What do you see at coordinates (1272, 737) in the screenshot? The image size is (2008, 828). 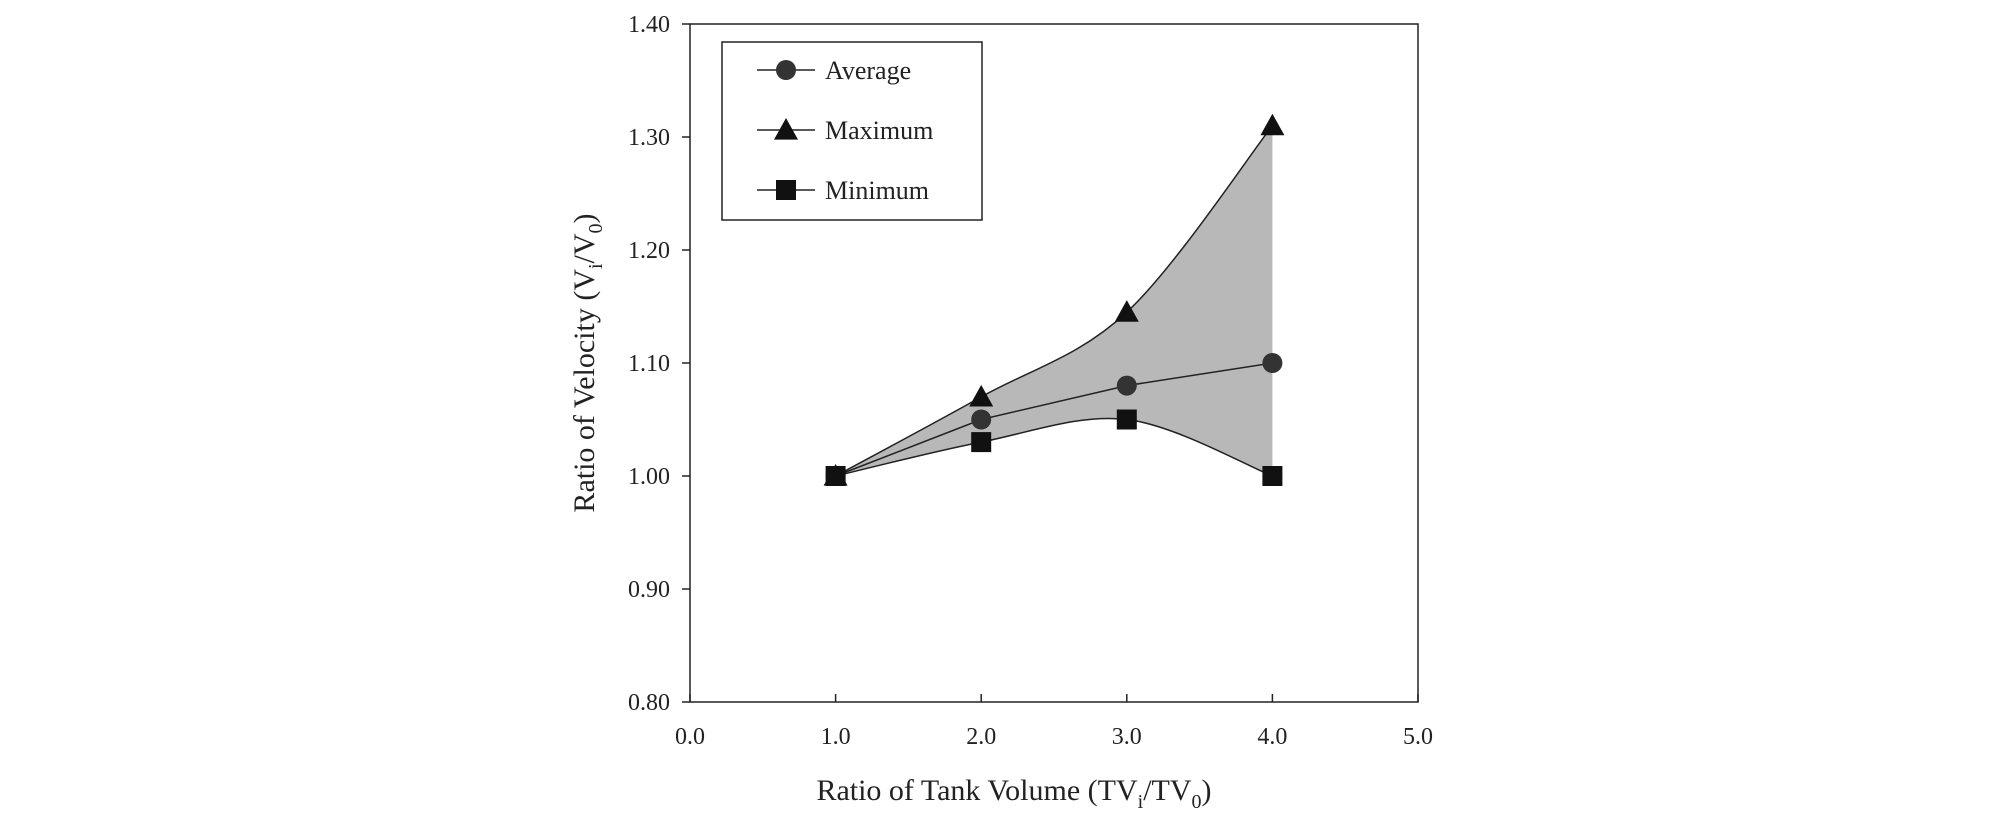 I see `x-tick-label: 4.0` at bounding box center [1272, 737].